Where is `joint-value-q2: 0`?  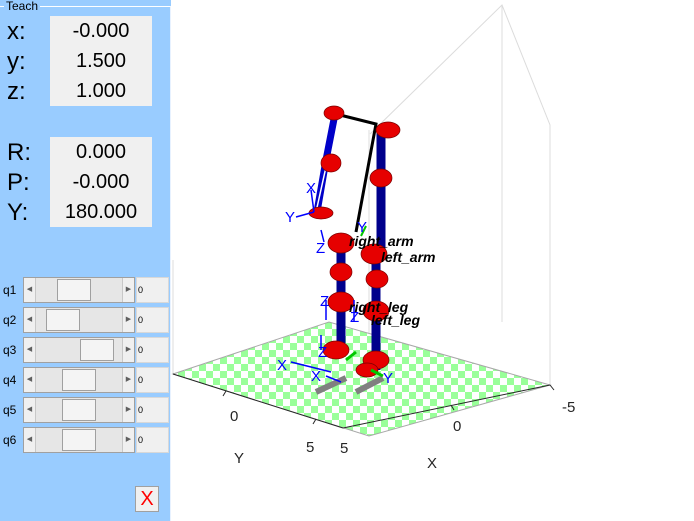
joint-value-q2: 0 is located at coordinates (152, 320).